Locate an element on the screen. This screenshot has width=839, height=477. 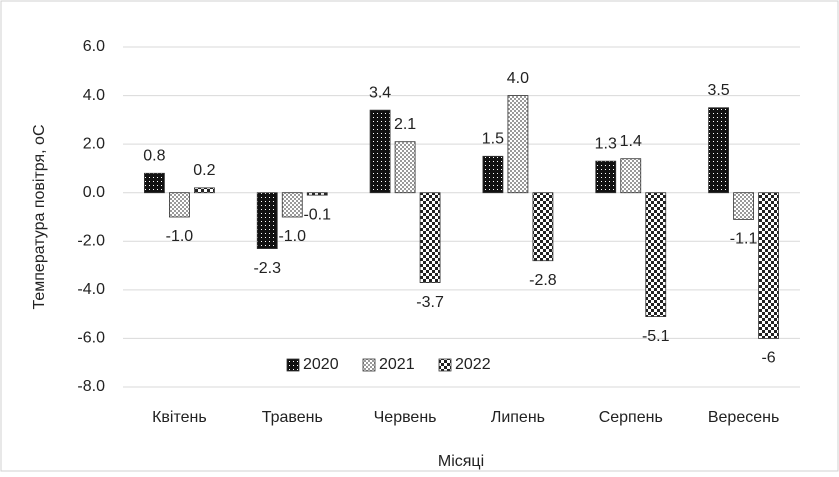
data-label: 1.5 is located at coordinates (493, 139).